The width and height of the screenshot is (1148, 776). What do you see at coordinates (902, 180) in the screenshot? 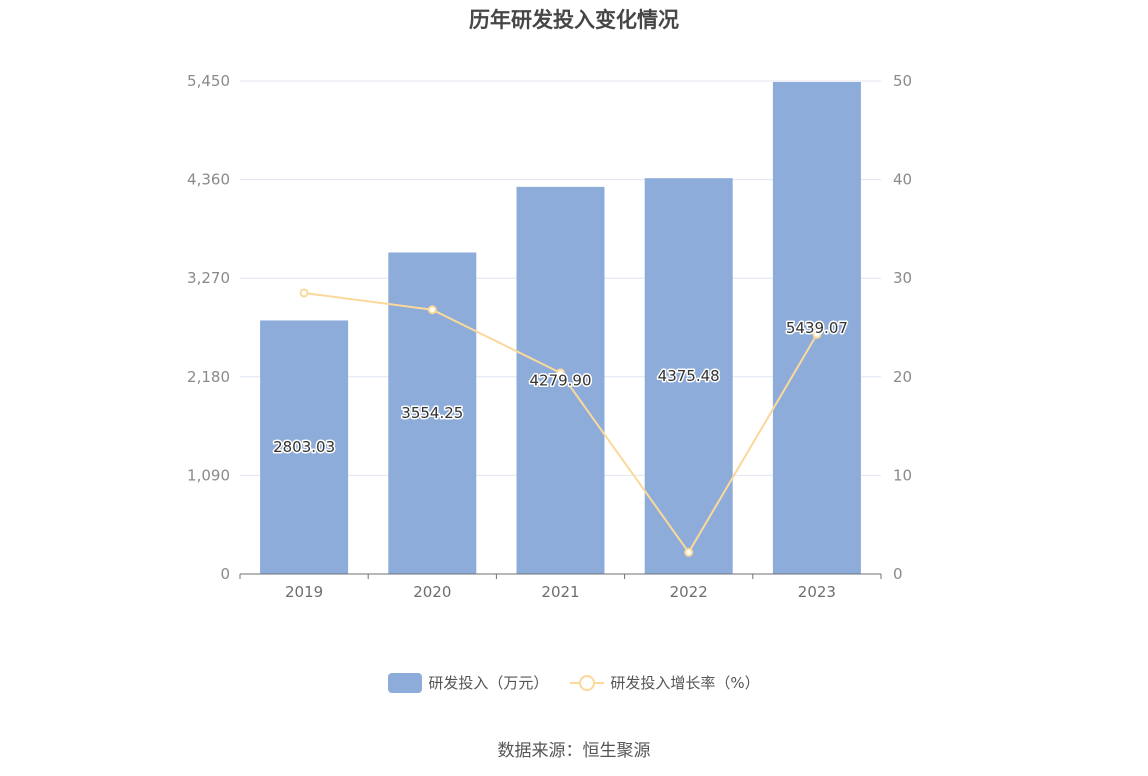
I see `y-right-tick-label: 40` at bounding box center [902, 180].